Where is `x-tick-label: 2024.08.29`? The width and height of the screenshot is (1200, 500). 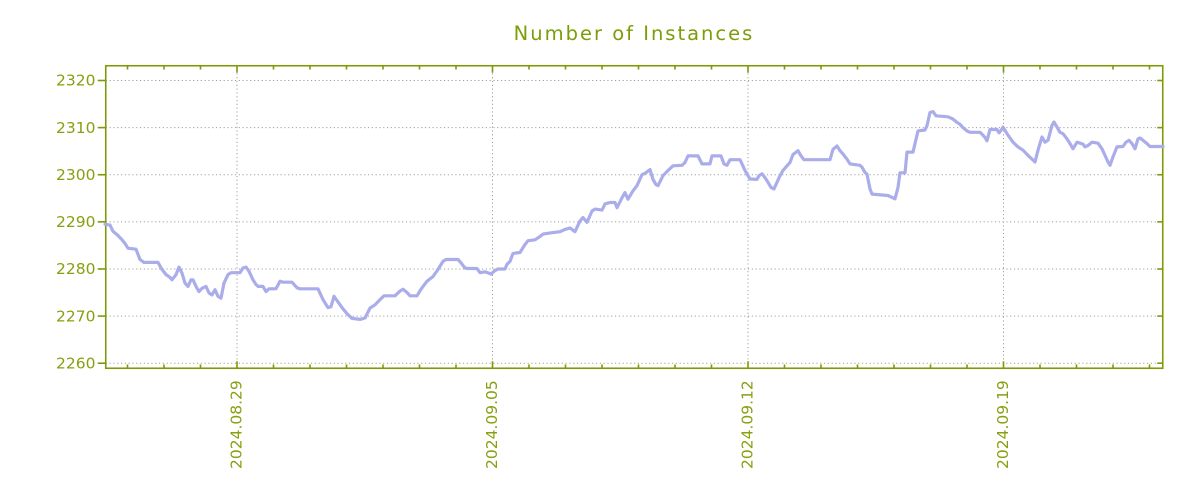 x-tick-label: 2024.08.29 is located at coordinates (237, 424).